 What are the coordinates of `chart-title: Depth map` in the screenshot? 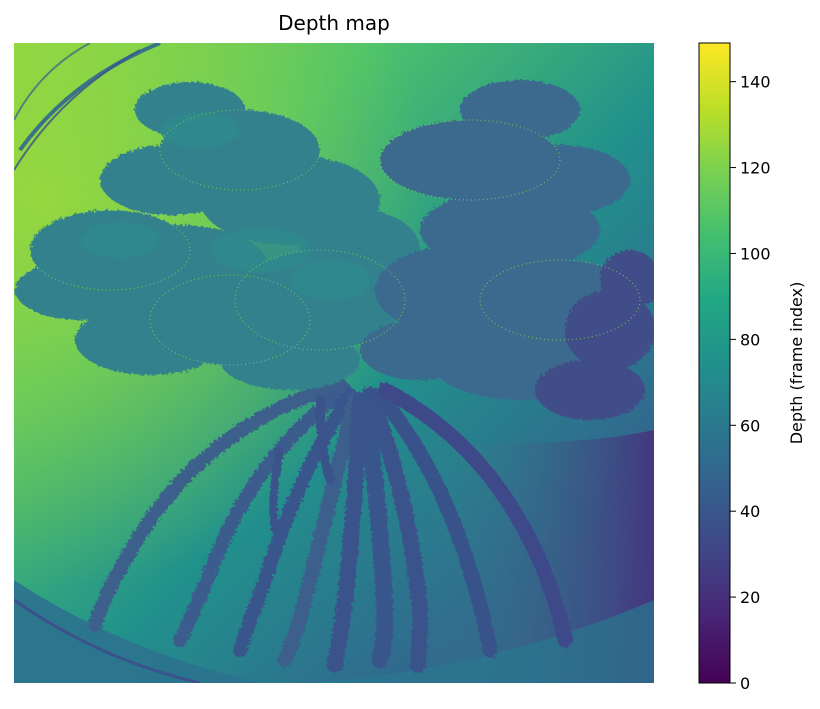 It's located at (334, 23).